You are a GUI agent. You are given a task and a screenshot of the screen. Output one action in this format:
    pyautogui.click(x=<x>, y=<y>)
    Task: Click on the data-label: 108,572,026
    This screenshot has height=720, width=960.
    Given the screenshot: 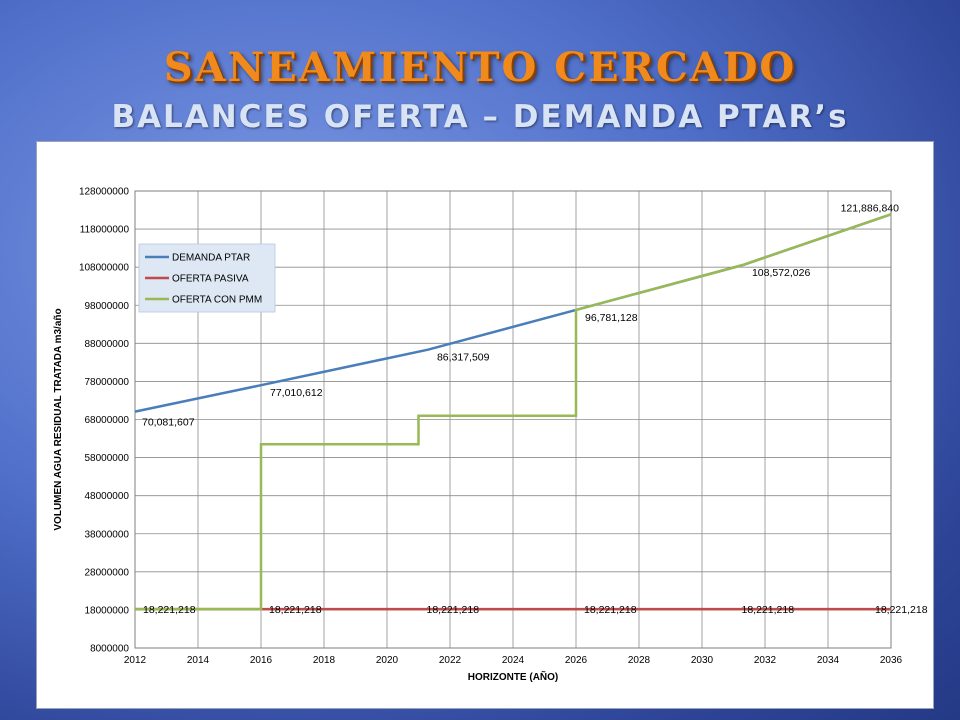 What is the action you would take?
    pyautogui.click(x=781, y=273)
    